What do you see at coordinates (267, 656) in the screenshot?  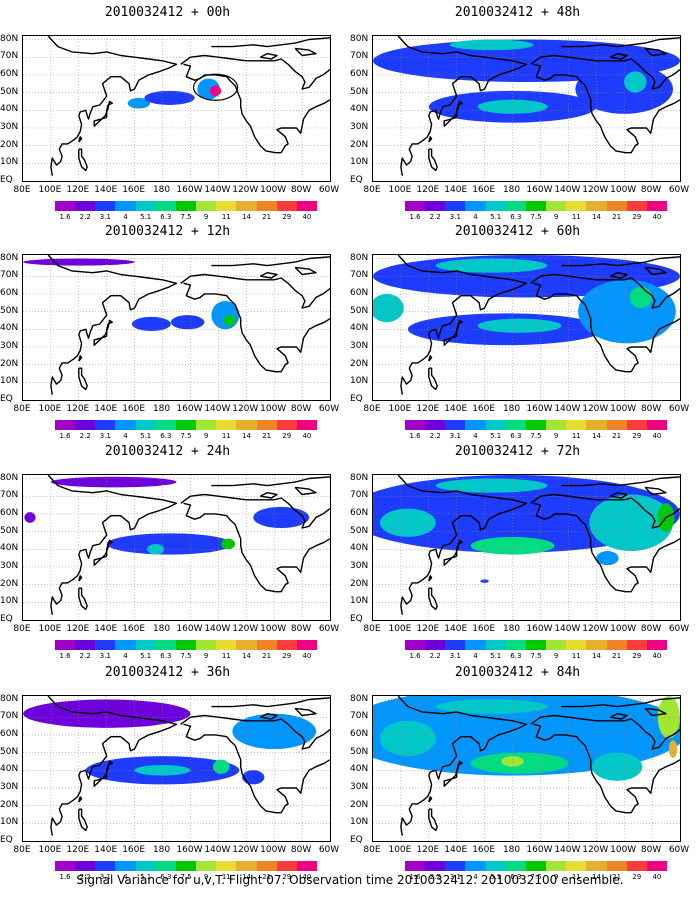 I see `colorbar-label: 21` at bounding box center [267, 656].